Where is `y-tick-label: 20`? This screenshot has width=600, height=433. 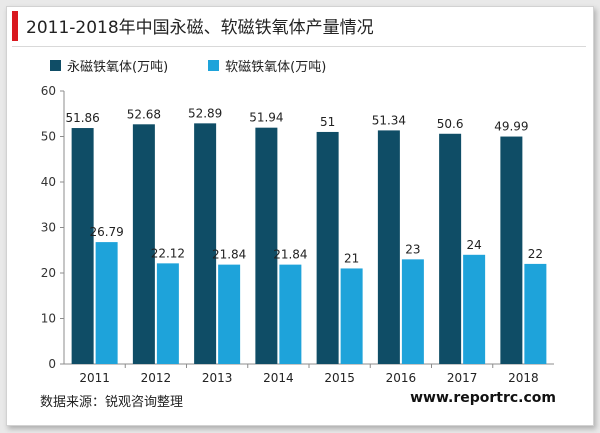
y-tick-label: 20 is located at coordinates (48, 273).